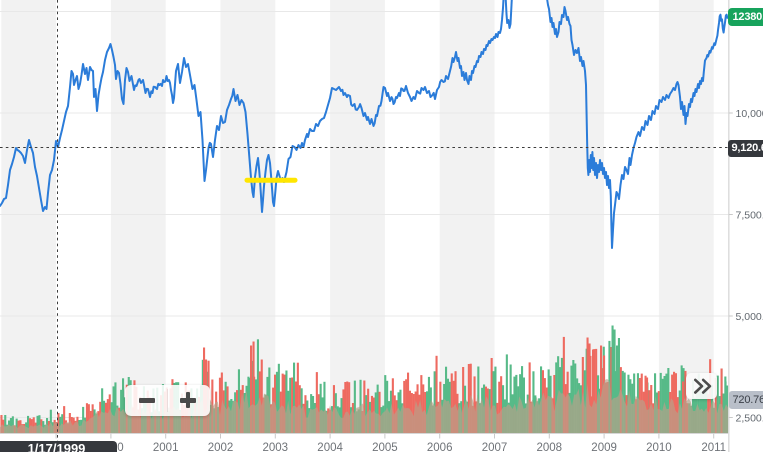 The width and height of the screenshot is (763, 452). Describe the element at coordinates (330, 447) in the screenshot. I see `svg-text: 2004` at that location.